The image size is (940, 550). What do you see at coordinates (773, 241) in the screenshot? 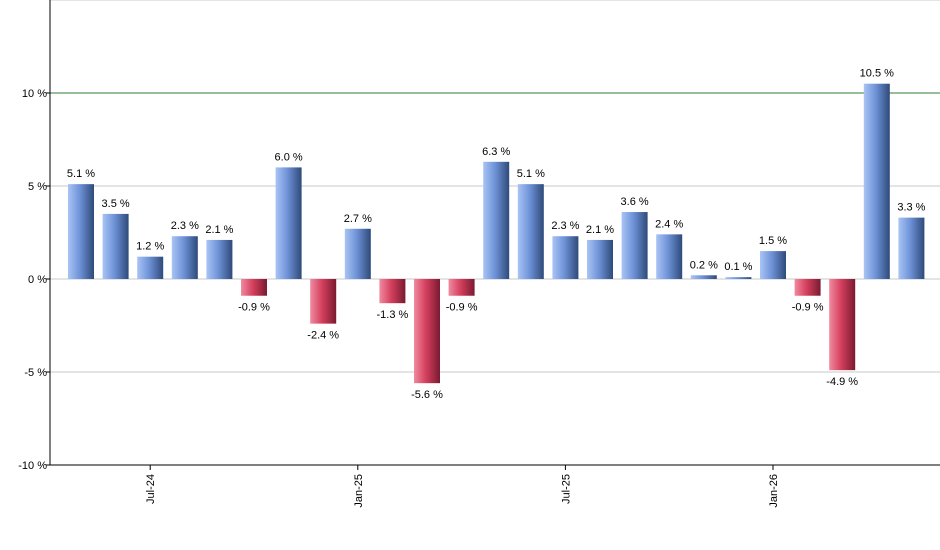
I see `data-label: 1.5 %` at bounding box center [773, 241].